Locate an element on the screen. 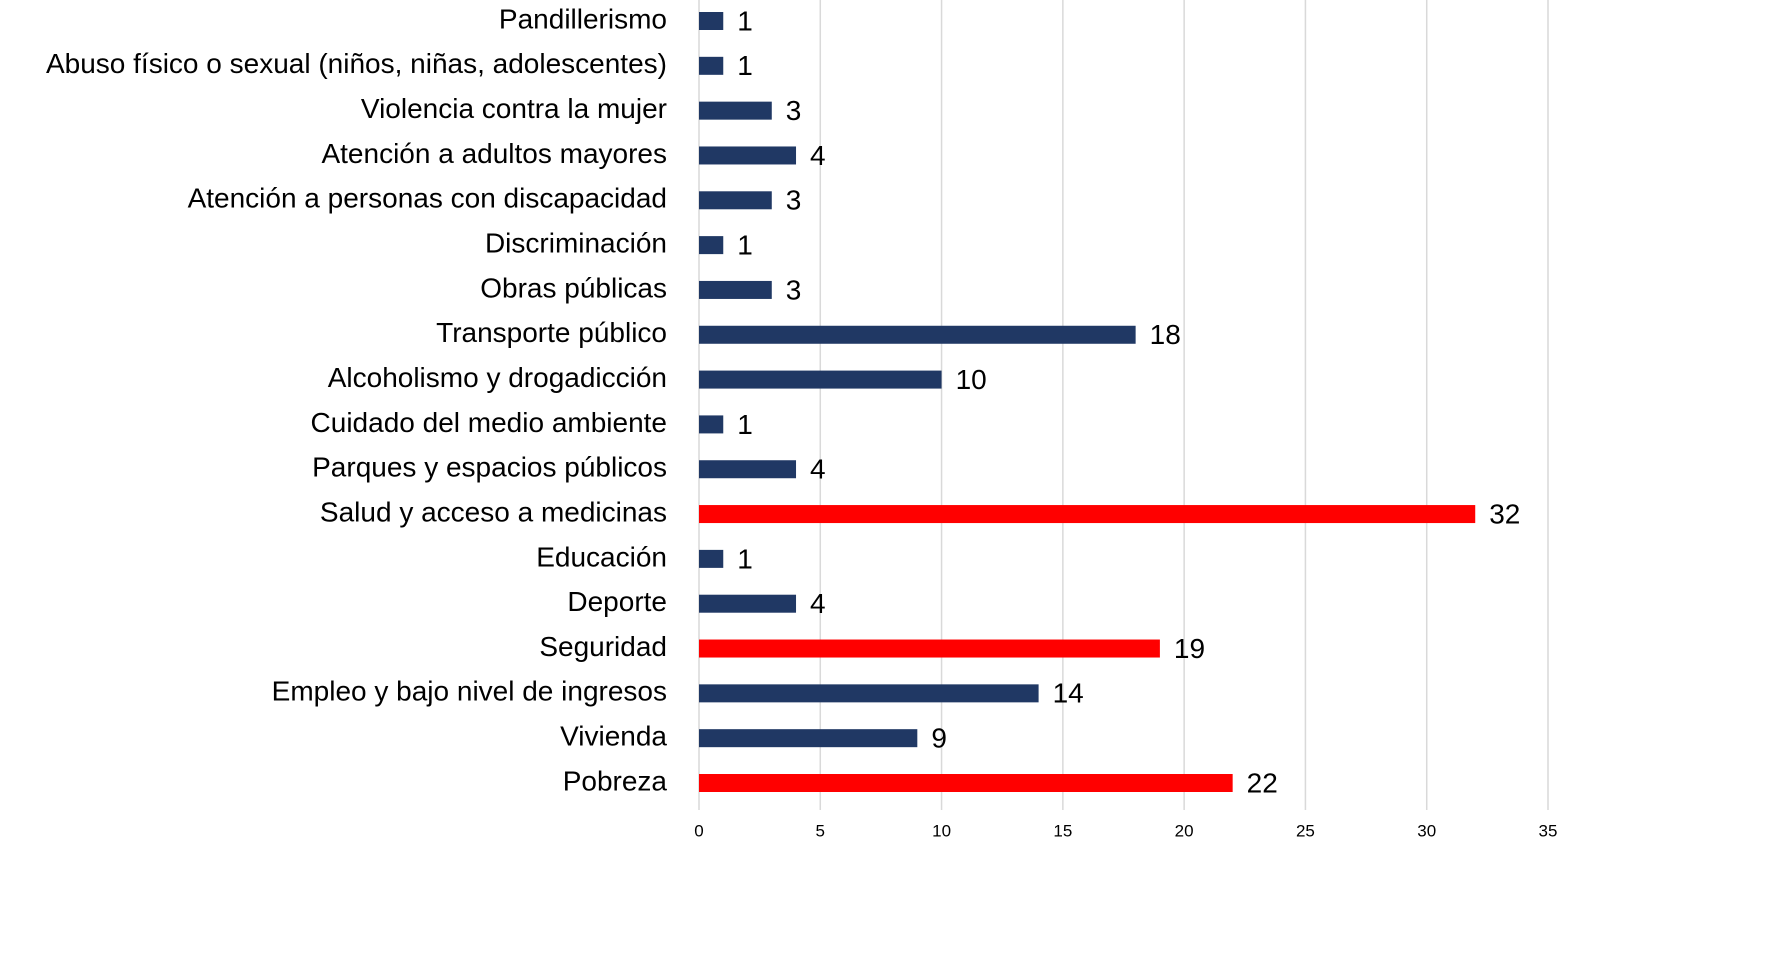  category-label: Atención a adultos mayores is located at coordinates (494, 153).